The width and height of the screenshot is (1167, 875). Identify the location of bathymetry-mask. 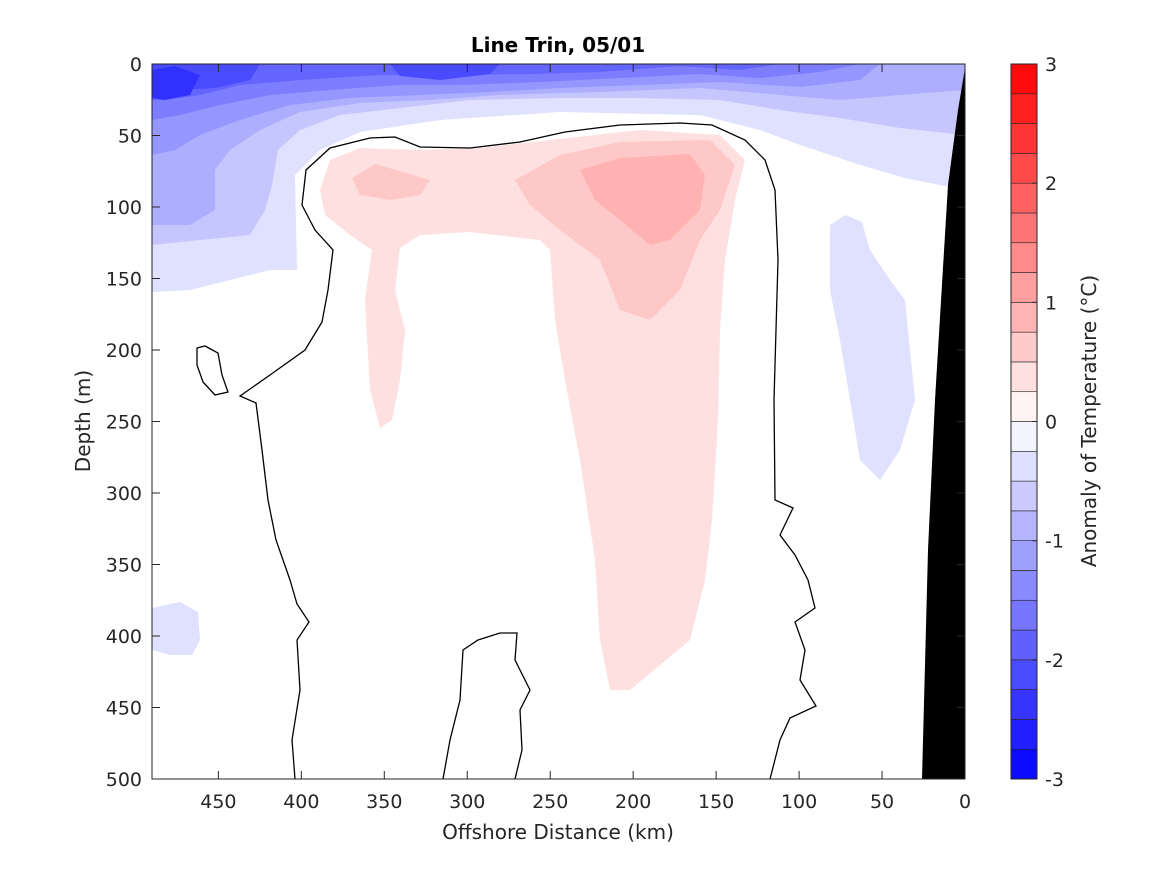
(943, 423).